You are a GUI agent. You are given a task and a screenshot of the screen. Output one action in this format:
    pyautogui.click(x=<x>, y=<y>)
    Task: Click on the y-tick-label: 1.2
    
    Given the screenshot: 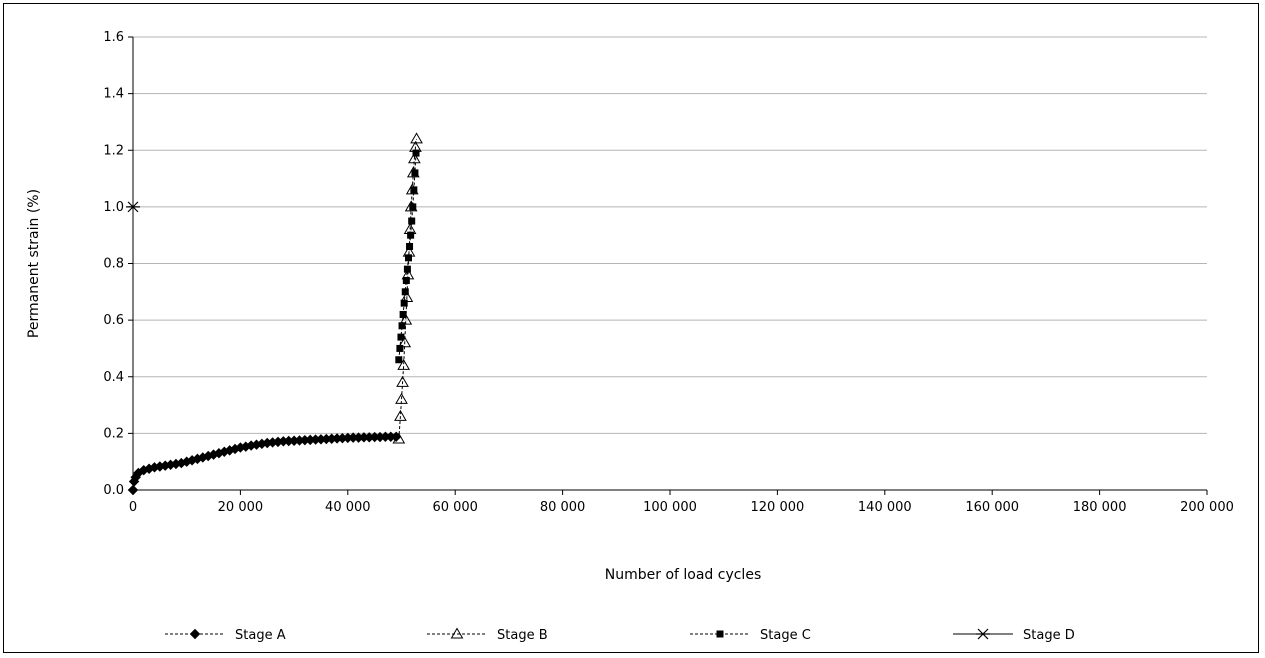 What is the action you would take?
    pyautogui.click(x=113, y=150)
    